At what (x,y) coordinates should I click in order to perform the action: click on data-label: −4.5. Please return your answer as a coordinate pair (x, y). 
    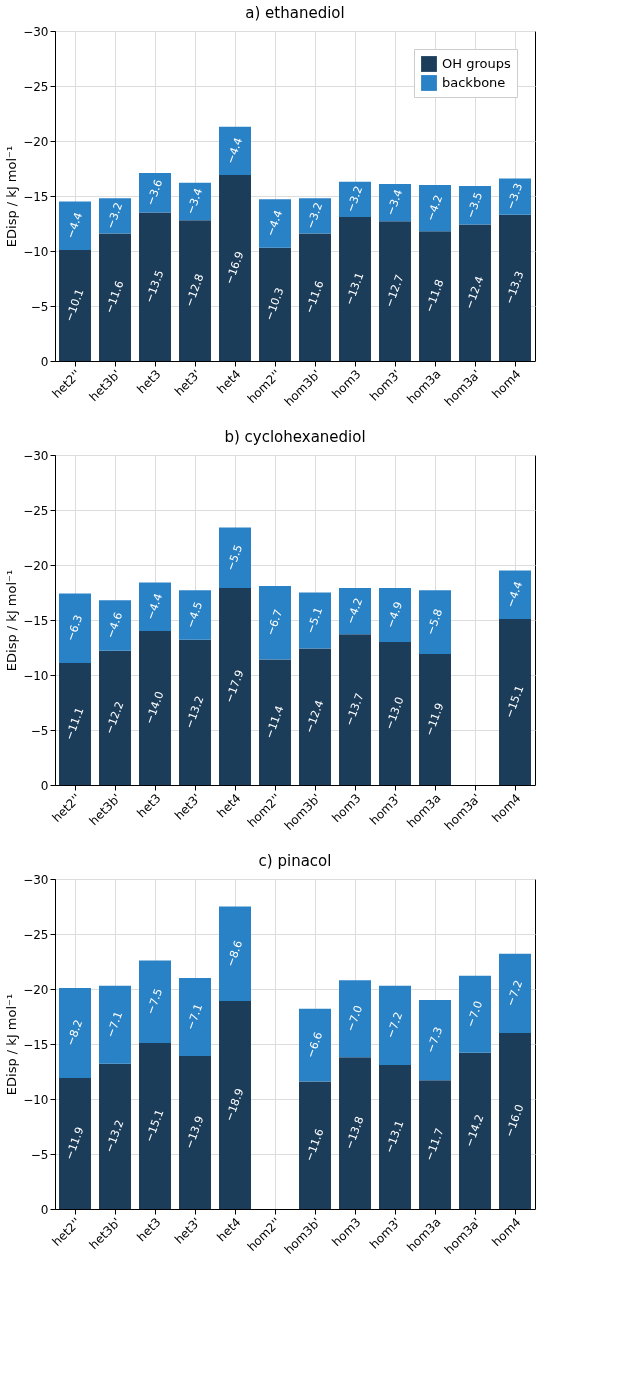
    Looking at the image, I should click on (194, 615).